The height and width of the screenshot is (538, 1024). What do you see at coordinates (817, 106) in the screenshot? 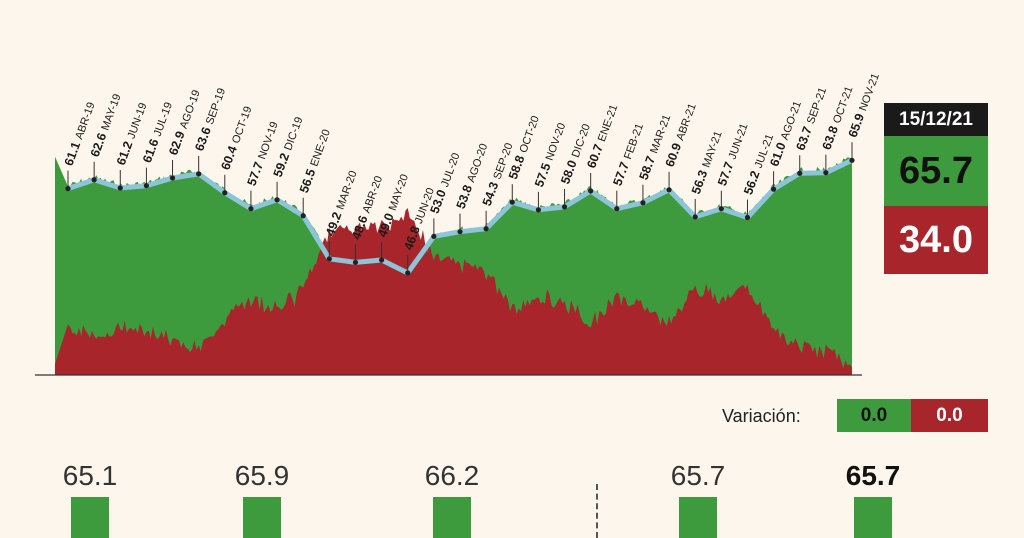
I see `month-label: SEP-21` at bounding box center [817, 106].